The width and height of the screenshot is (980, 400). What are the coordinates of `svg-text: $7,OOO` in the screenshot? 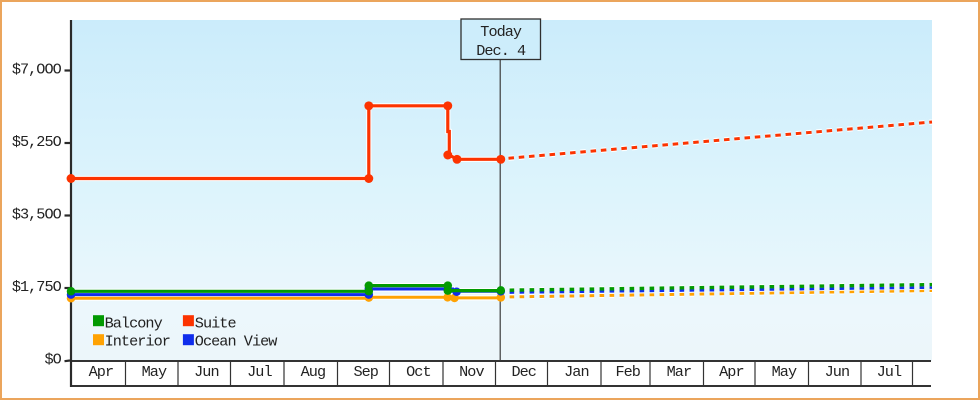 It's located at (37, 70).